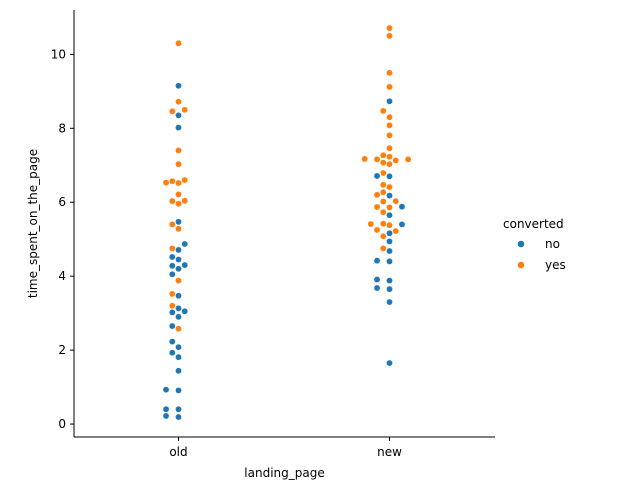  What do you see at coordinates (533, 224) in the screenshot?
I see `legend-title: converted` at bounding box center [533, 224].